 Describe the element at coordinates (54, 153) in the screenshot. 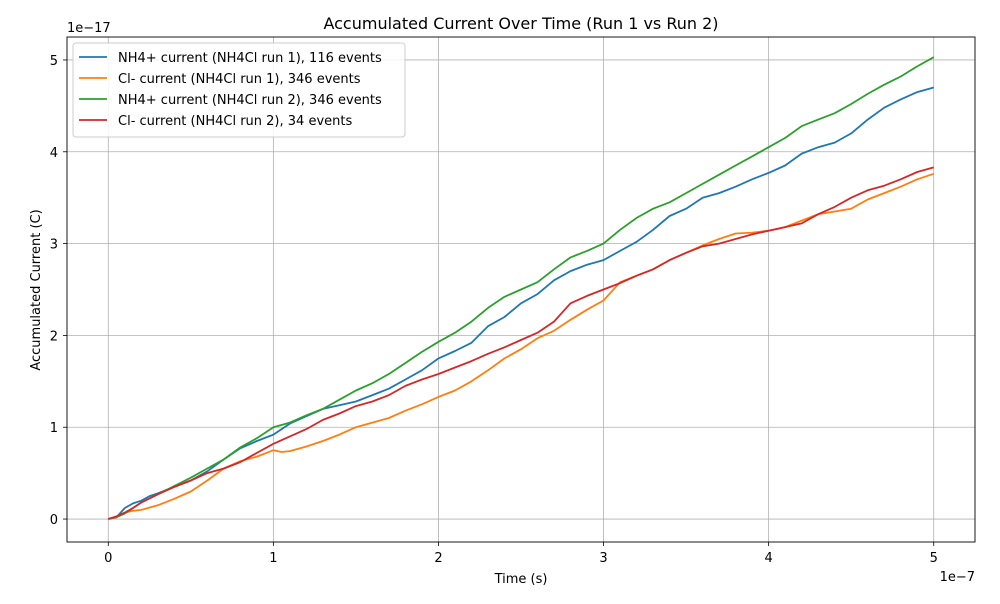

I see `y-tick-label: 4` at that location.